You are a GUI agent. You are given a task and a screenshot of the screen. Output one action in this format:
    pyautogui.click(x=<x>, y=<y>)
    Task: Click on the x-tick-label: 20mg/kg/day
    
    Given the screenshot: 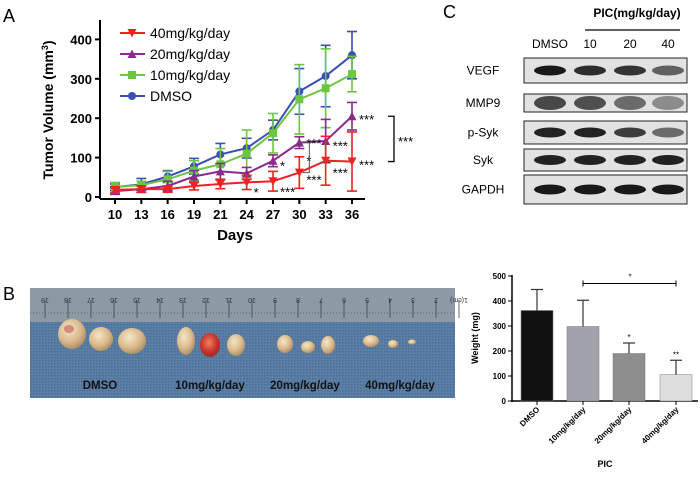 What is the action you would take?
    pyautogui.click(x=613, y=425)
    